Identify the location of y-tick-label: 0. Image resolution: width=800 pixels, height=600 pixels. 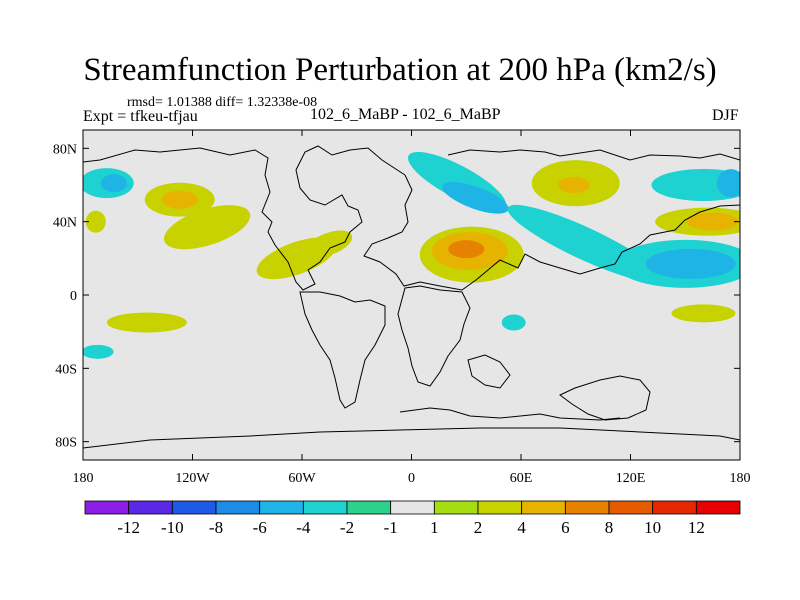
(73, 296).